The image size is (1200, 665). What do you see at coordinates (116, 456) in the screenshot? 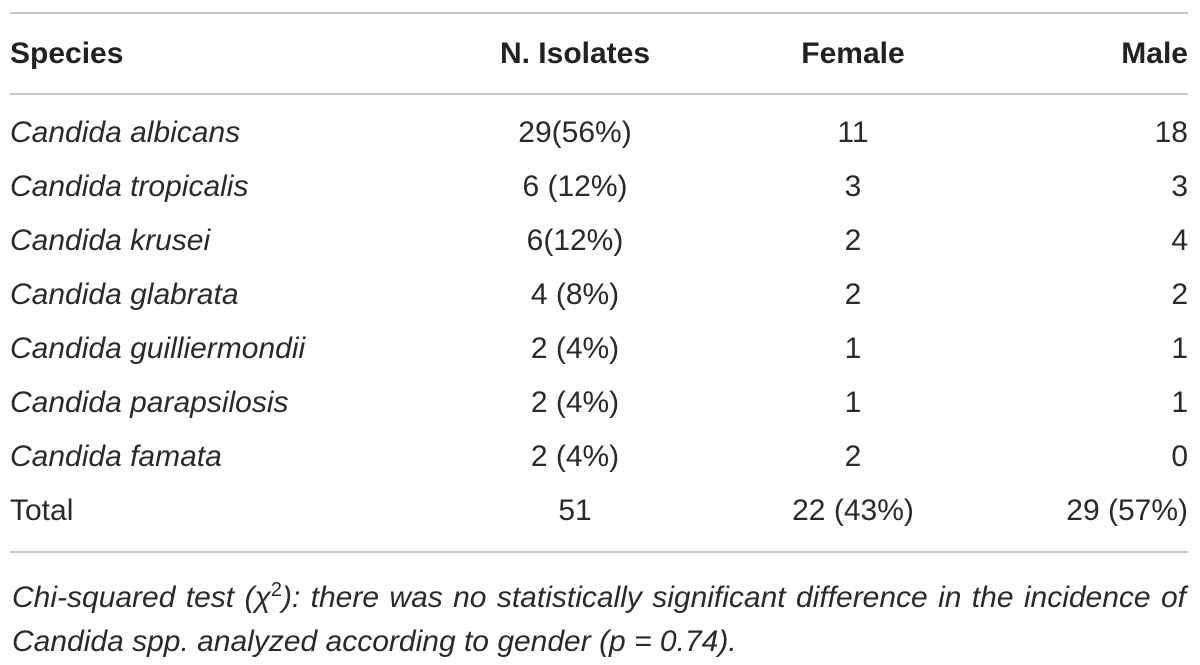
I see `species-cell: Candida famata` at bounding box center [116, 456].